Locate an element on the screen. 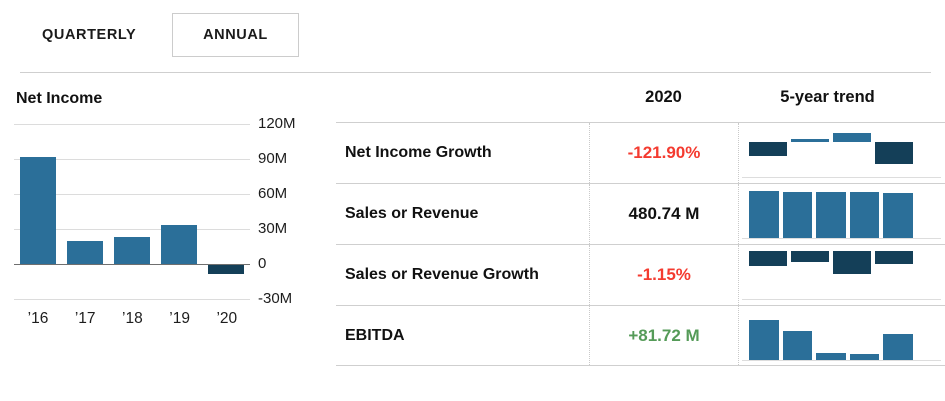 Image resolution: width=945 pixels, height=401 pixels. chart-xtick-label: ’18 is located at coordinates (132, 318).